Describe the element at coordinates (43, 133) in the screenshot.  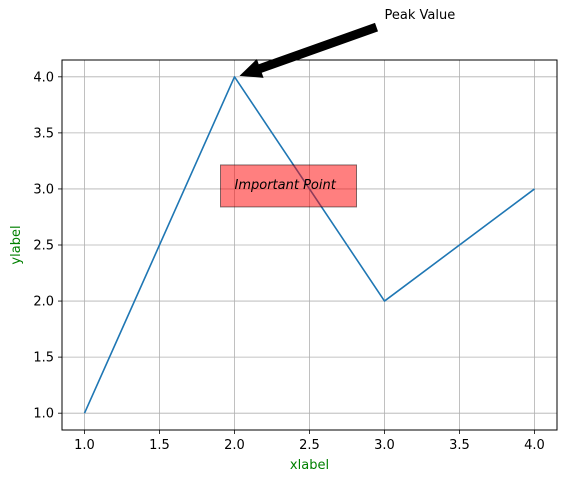
I see `y-tick-label: 3.5` at that location.